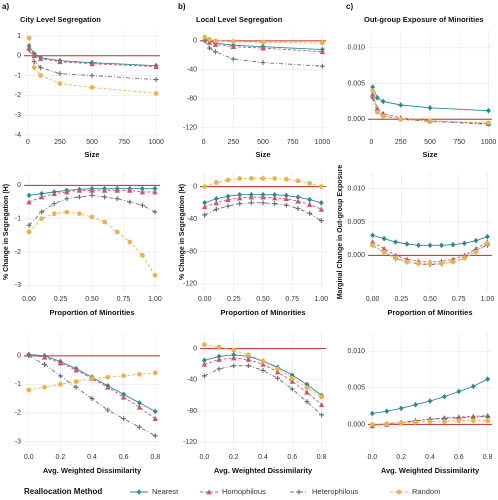  Describe the element at coordinates (401, 142) in the screenshot. I see `x-tick-label: 250` at that location.